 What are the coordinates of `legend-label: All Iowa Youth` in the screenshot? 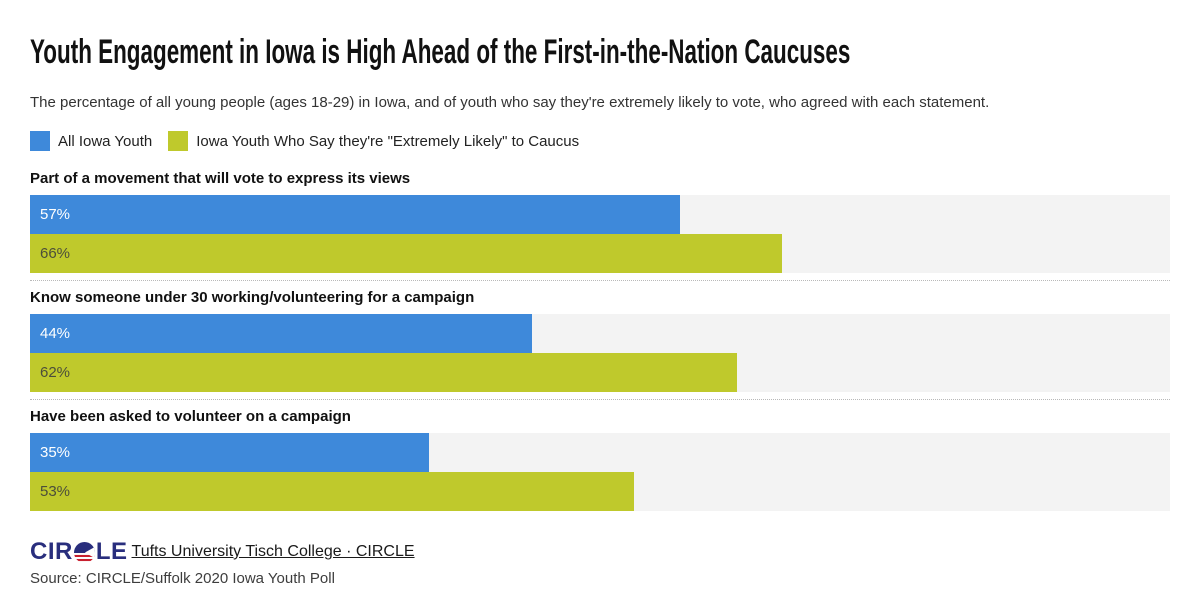 It's located at (105, 141).